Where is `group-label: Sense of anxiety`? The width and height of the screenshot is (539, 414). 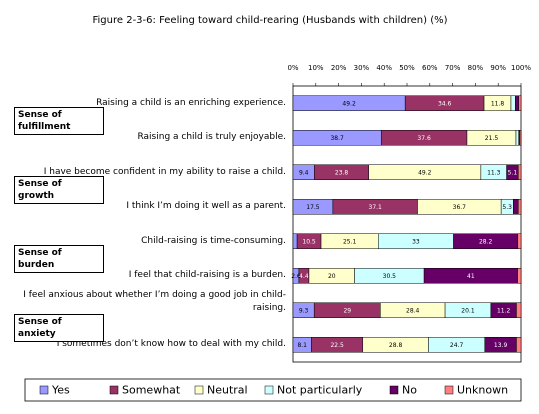
group-label: Sense of anxiety is located at coordinates (59, 327).